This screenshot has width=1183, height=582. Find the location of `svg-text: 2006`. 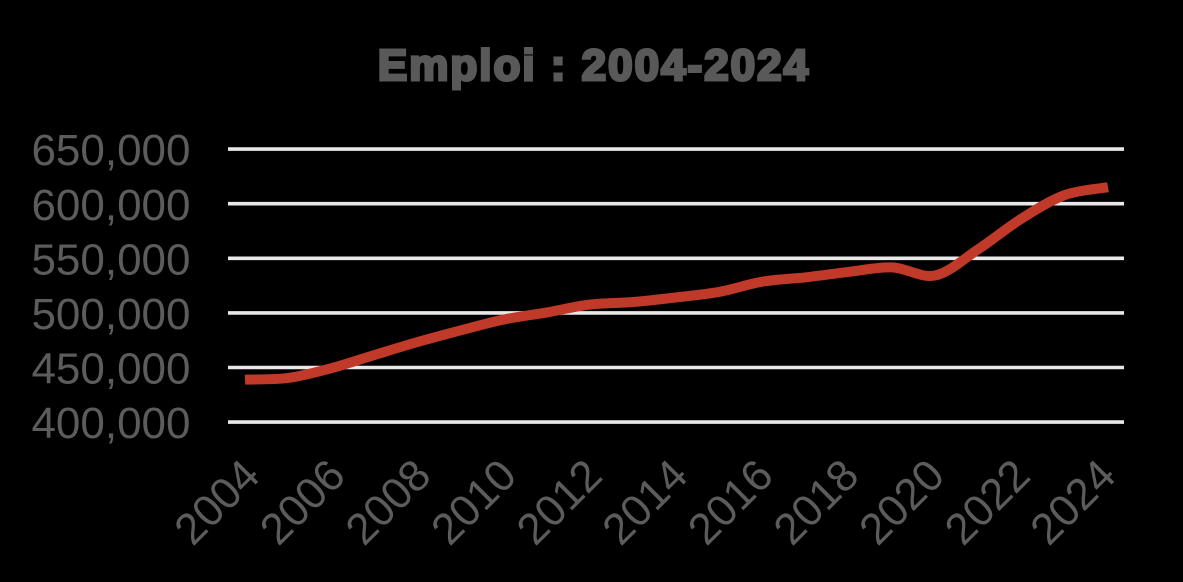

svg-text: 2006 is located at coordinates (303, 502).